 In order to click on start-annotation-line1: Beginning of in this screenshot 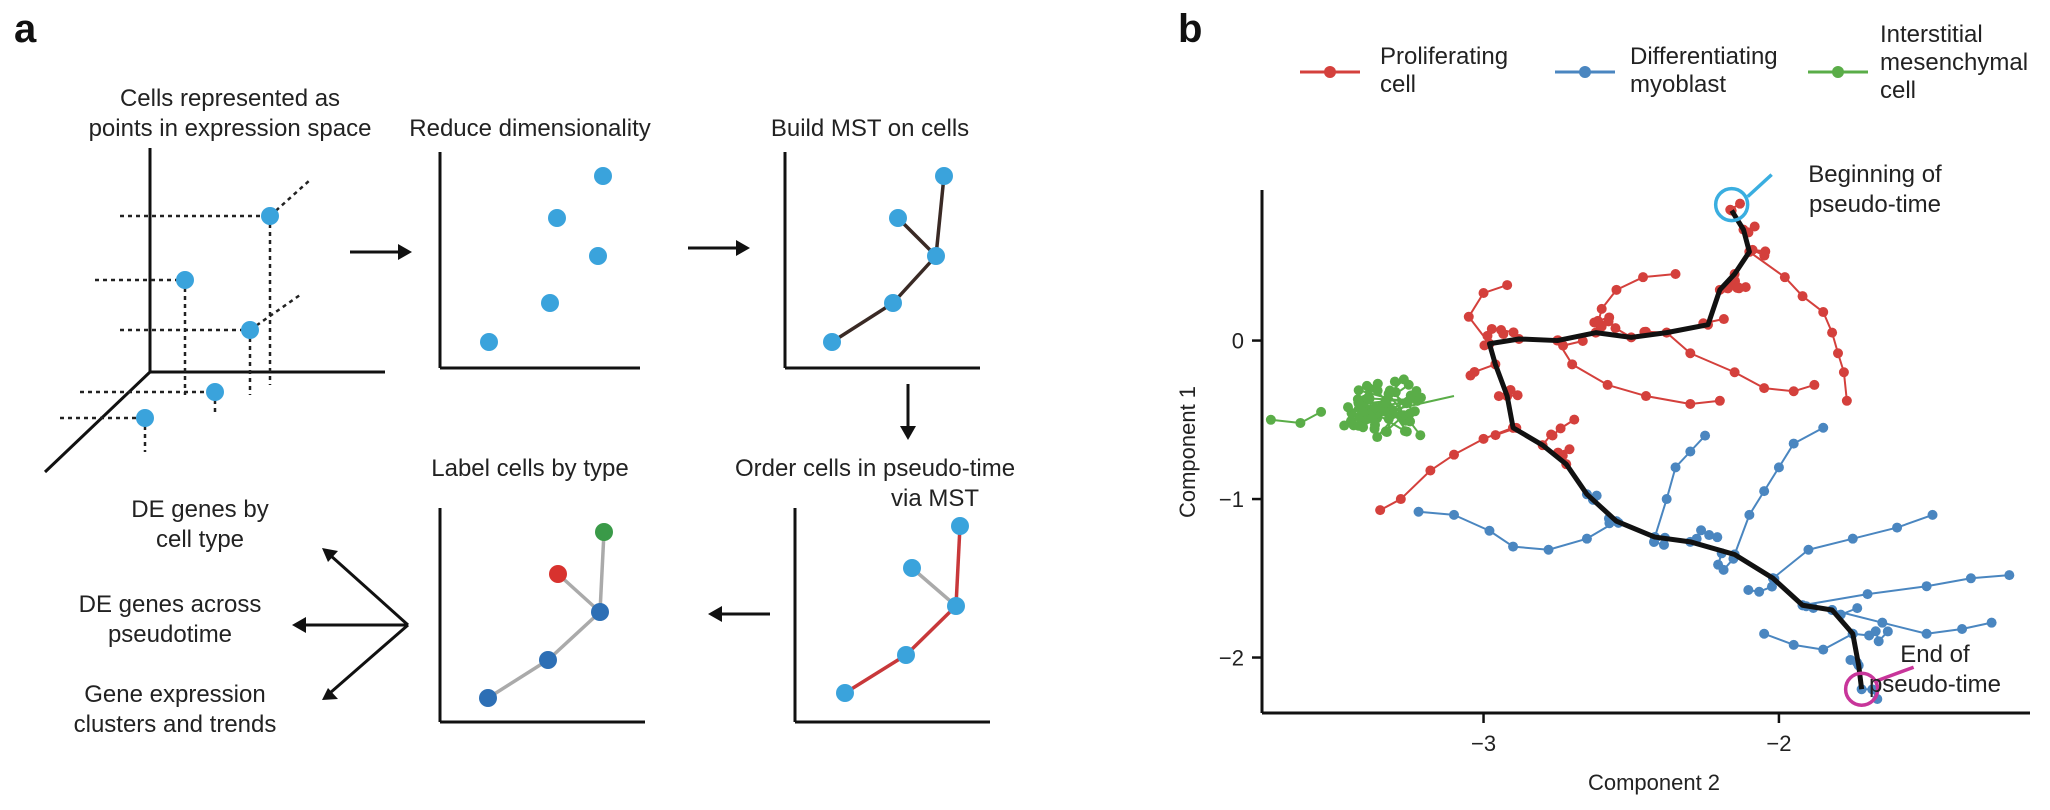, I will do `click(1875, 174)`.